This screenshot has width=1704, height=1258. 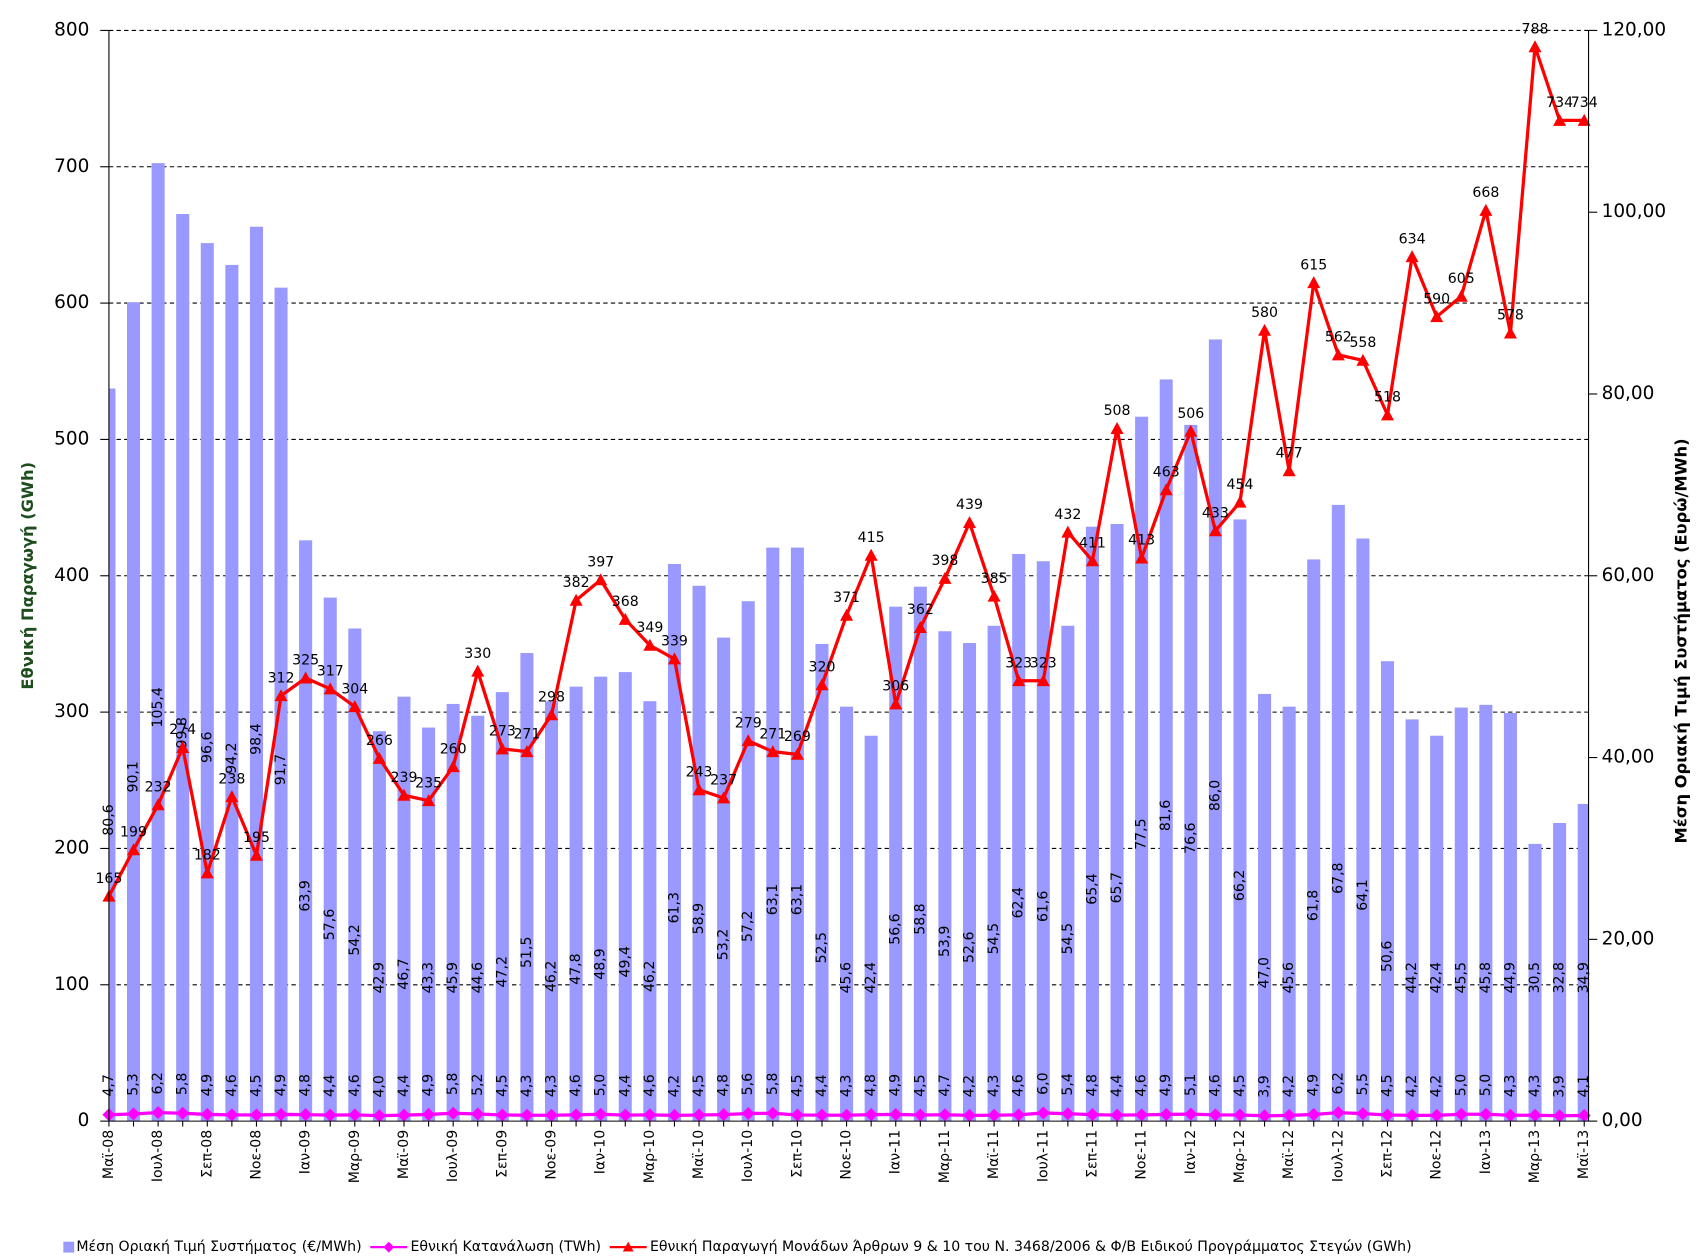 What do you see at coordinates (601, 963) in the screenshot?
I see `bar-value-label: 48,9` at bounding box center [601, 963].